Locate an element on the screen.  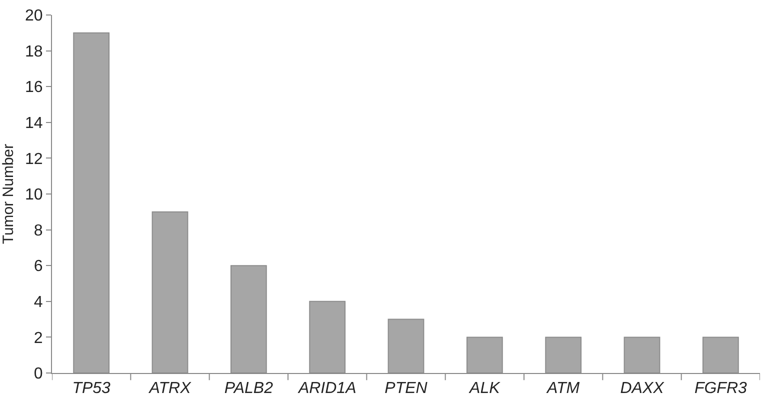
x-tick-label: ATM is located at coordinates (563, 389).